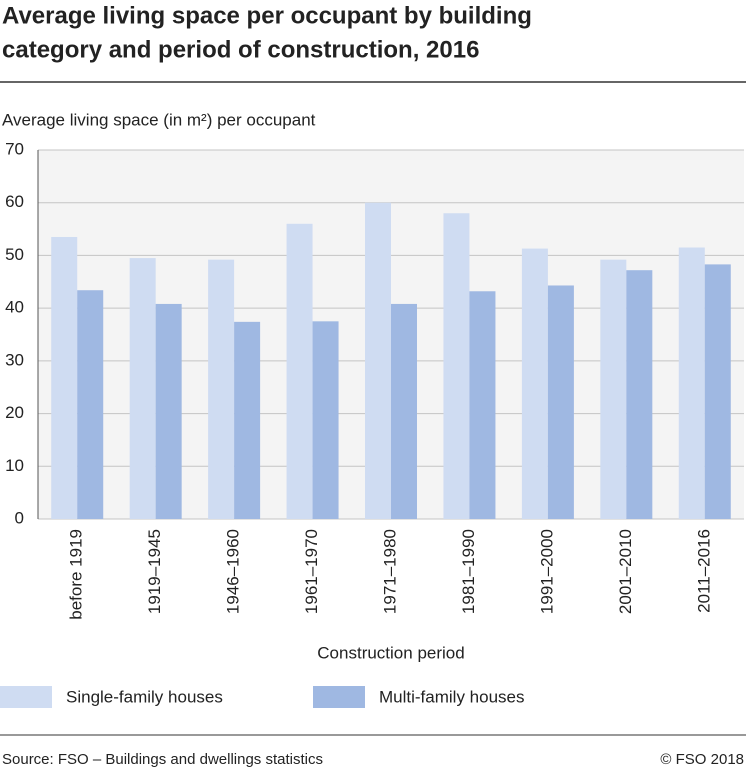 The width and height of the screenshot is (746, 771). I want to click on y-tick-label: 20, so click(14, 412).